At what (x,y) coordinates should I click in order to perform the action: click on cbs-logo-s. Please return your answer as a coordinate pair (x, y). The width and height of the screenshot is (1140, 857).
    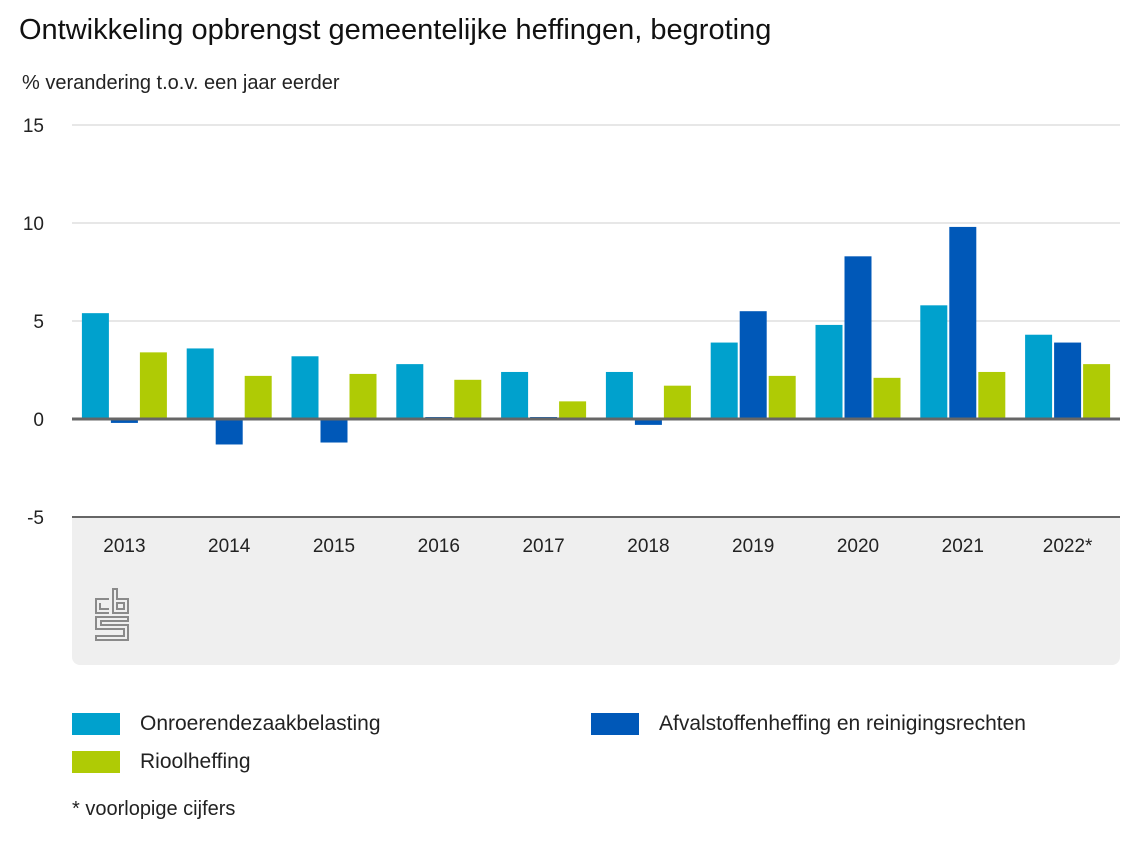
    Looking at the image, I should click on (112, 628).